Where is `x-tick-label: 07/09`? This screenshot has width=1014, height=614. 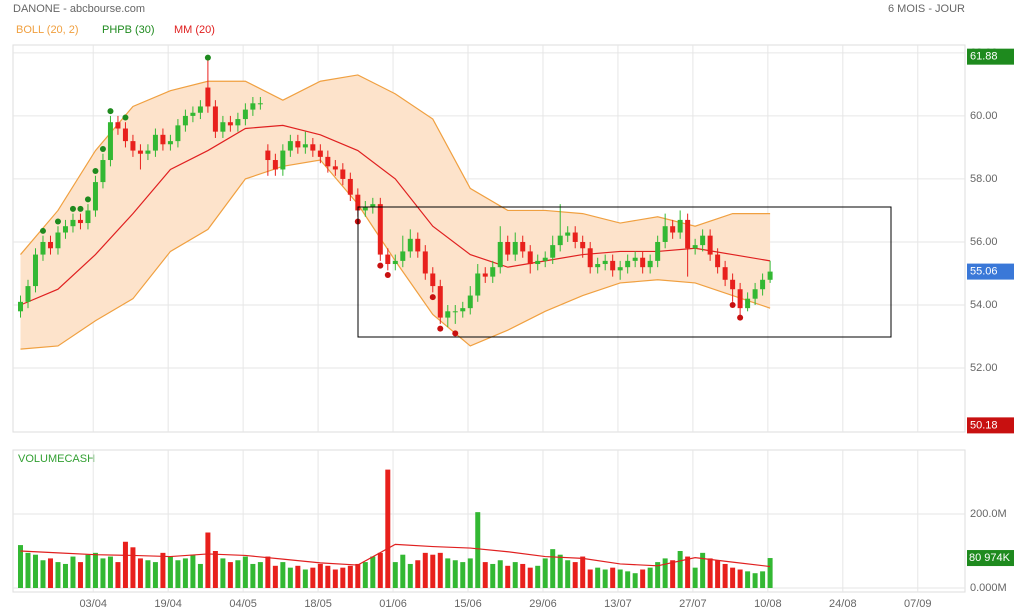
x-tick-label: 07/09 is located at coordinates (918, 604).